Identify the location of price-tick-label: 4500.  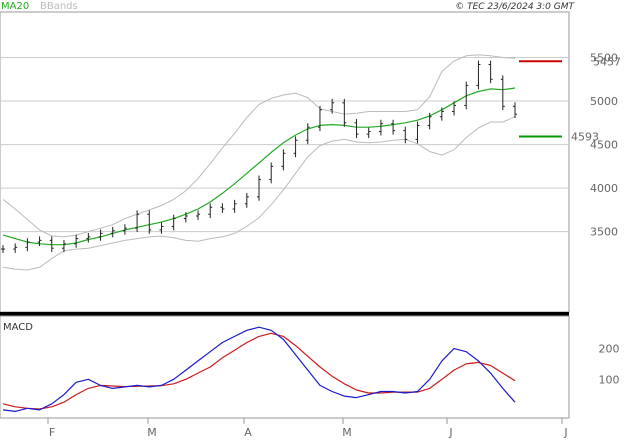
(604, 145).